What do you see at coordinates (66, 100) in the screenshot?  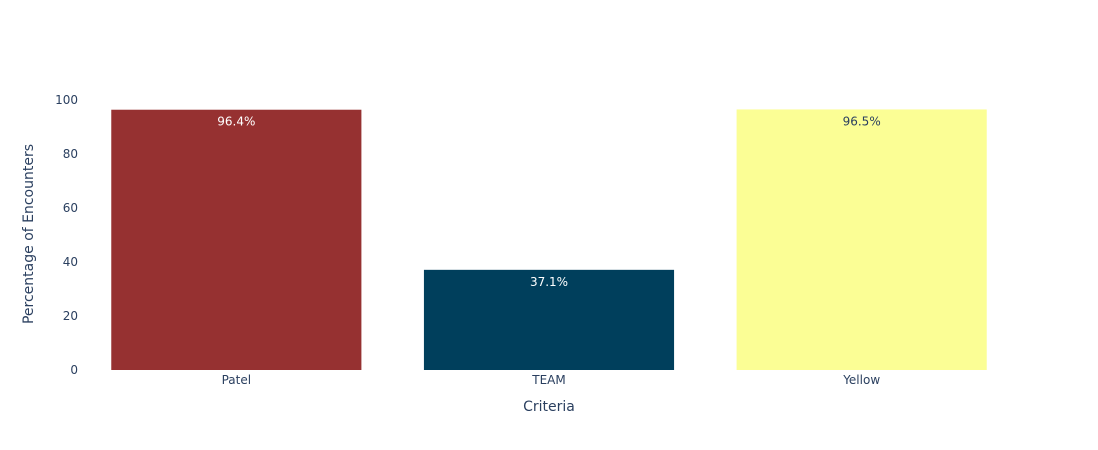 I see `y-tick-label-100: 100` at bounding box center [66, 100].